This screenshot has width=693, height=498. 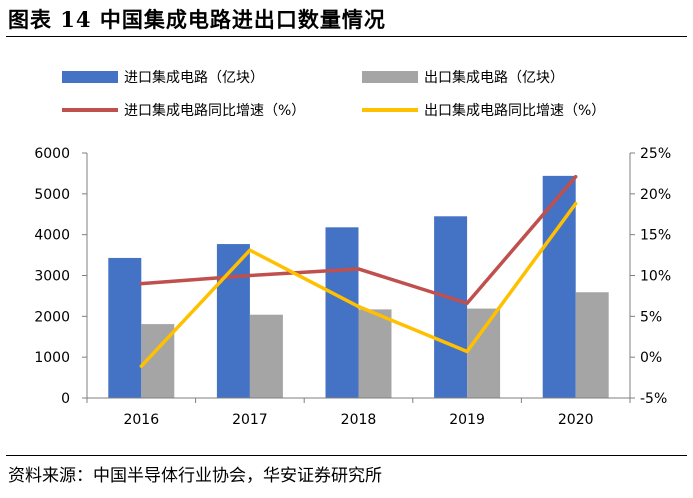 What do you see at coordinates (52, 195) in the screenshot?
I see `left-tick-label: 5000` at bounding box center [52, 195].